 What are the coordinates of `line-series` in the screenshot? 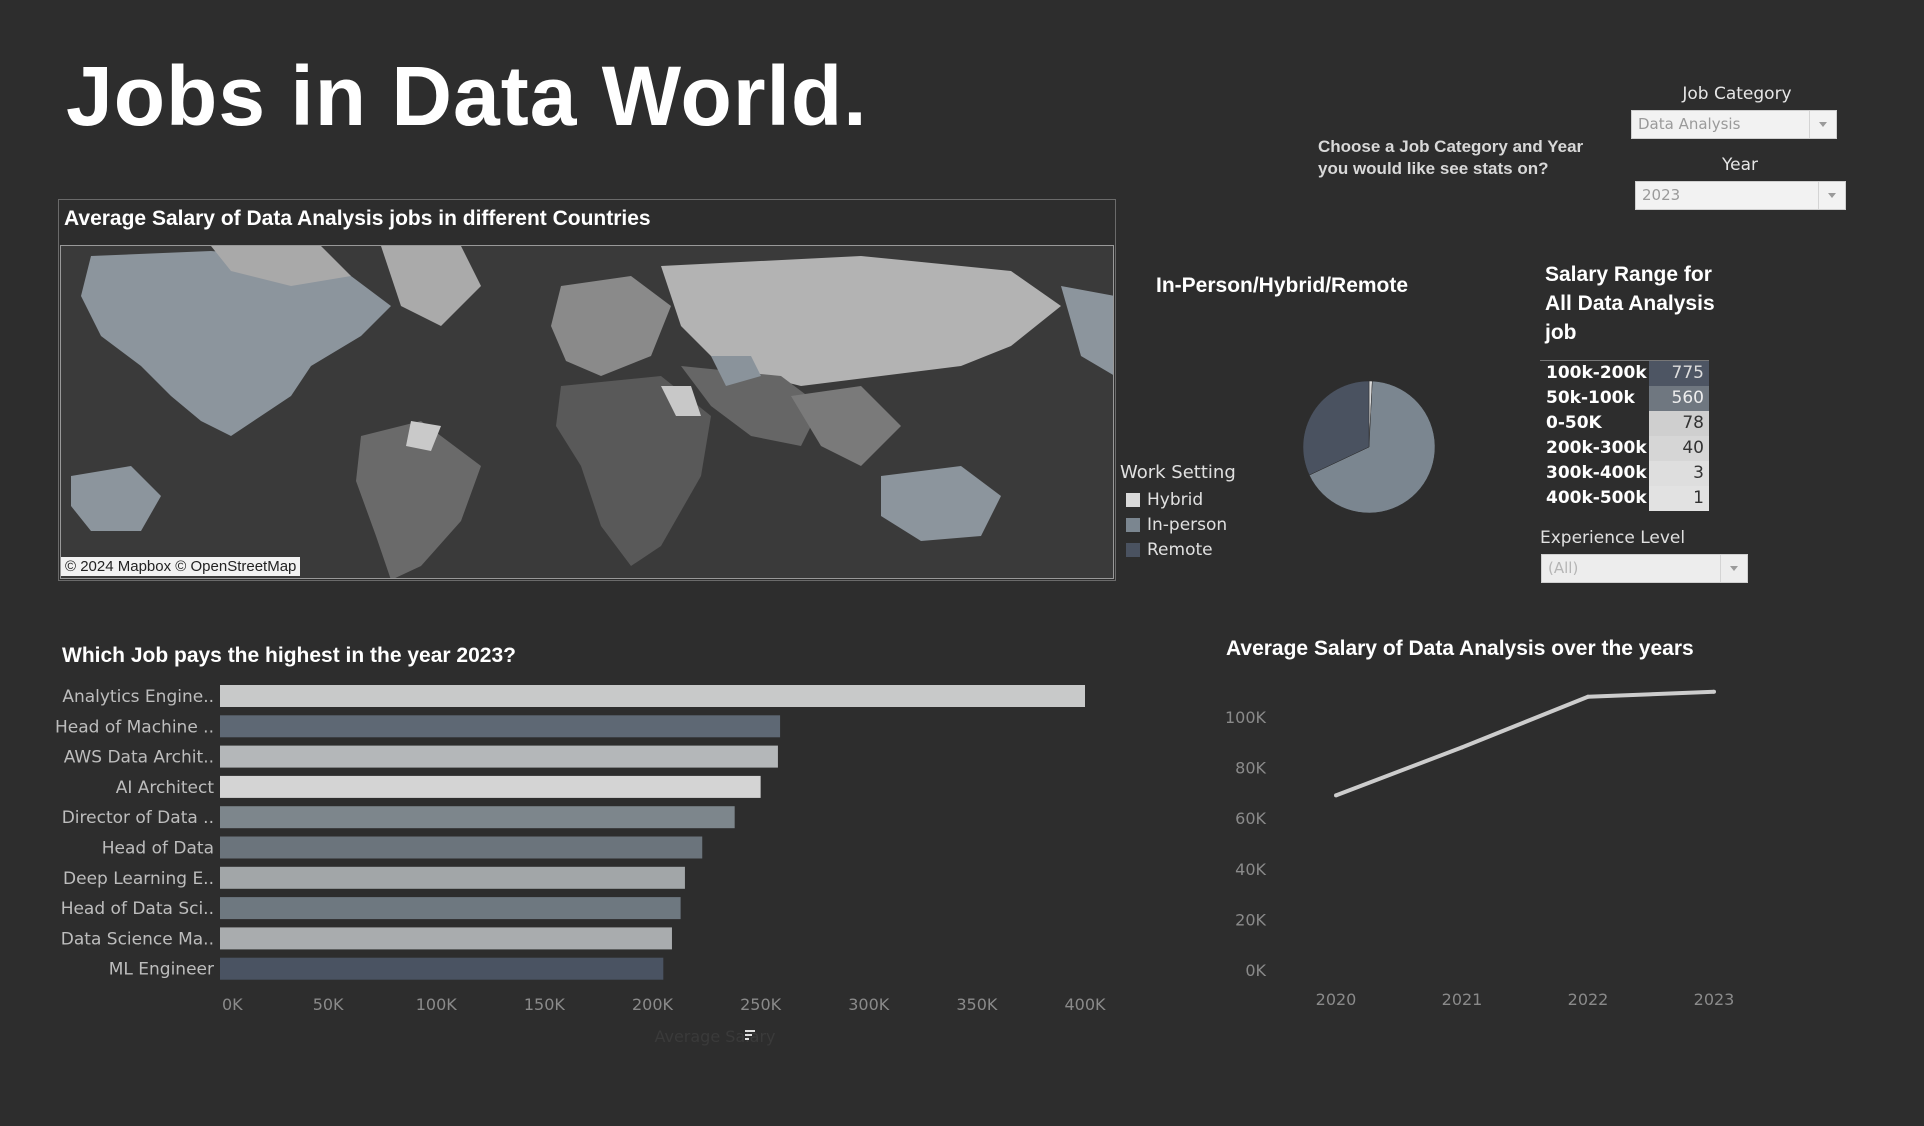 It's located at (1525, 743).